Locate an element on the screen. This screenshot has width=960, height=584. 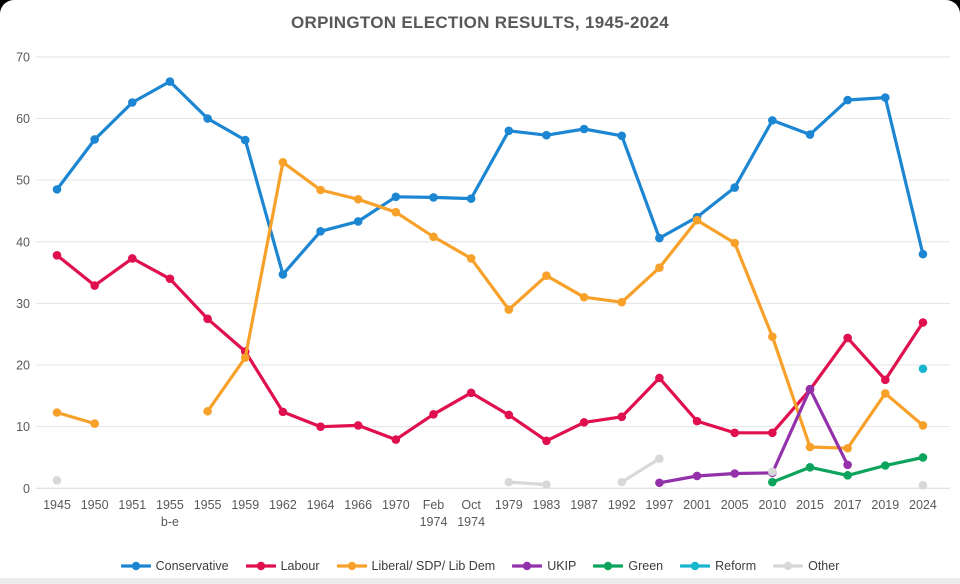
x-tick-label: 1966 is located at coordinates (358, 505).